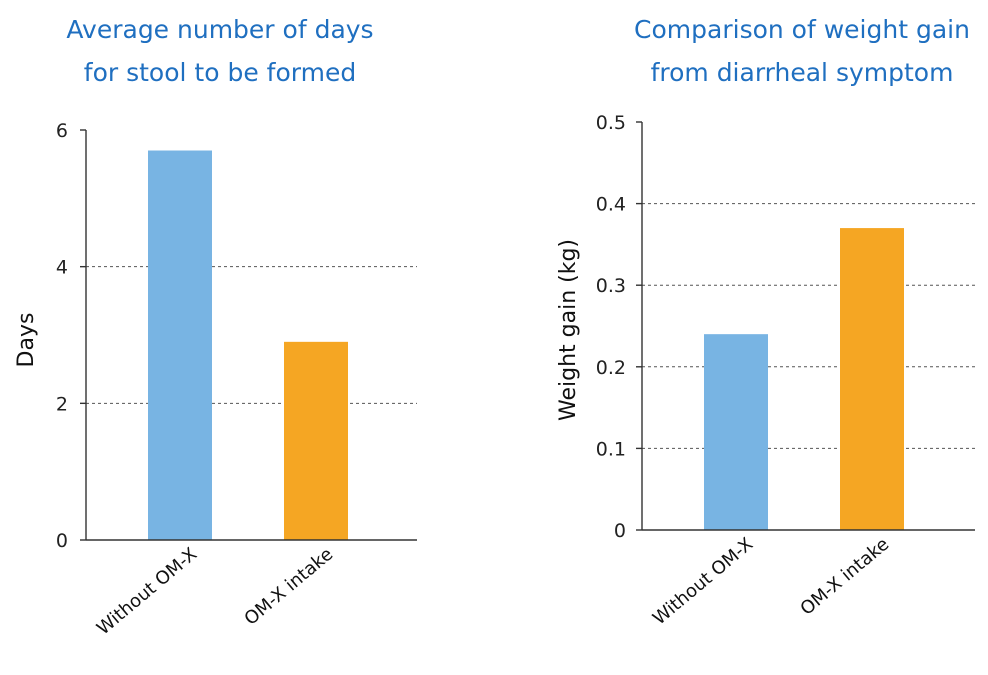  What do you see at coordinates (62, 268) in the screenshot?
I see `y-tick-label: 4` at bounding box center [62, 268].